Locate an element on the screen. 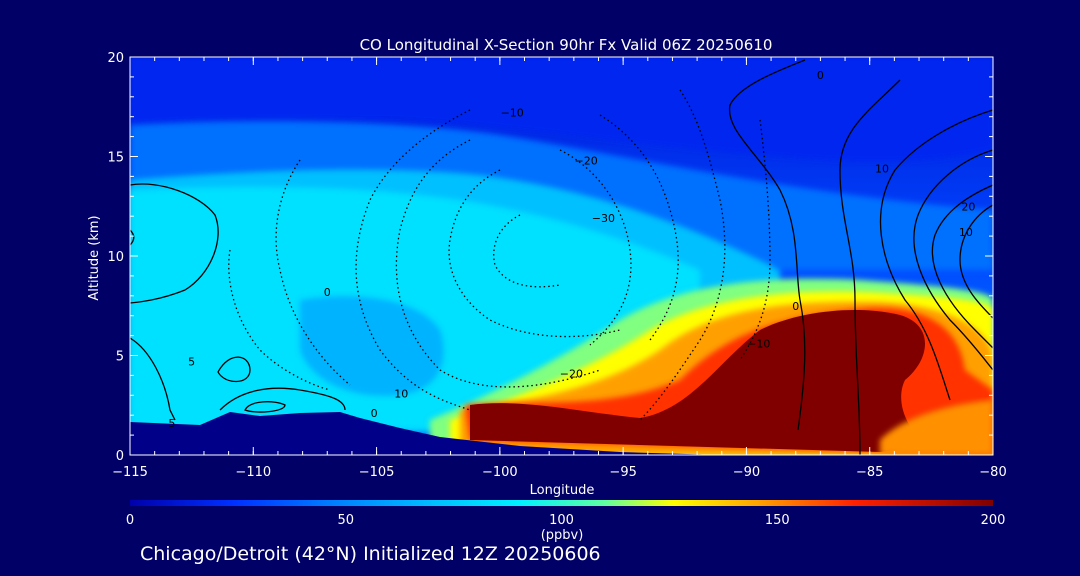 The image size is (1080, 576). y-tick-label: 0 is located at coordinates (120, 456).